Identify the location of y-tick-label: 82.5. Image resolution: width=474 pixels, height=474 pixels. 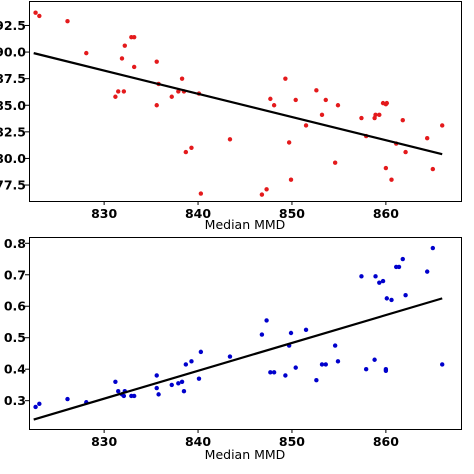
(13, 131).